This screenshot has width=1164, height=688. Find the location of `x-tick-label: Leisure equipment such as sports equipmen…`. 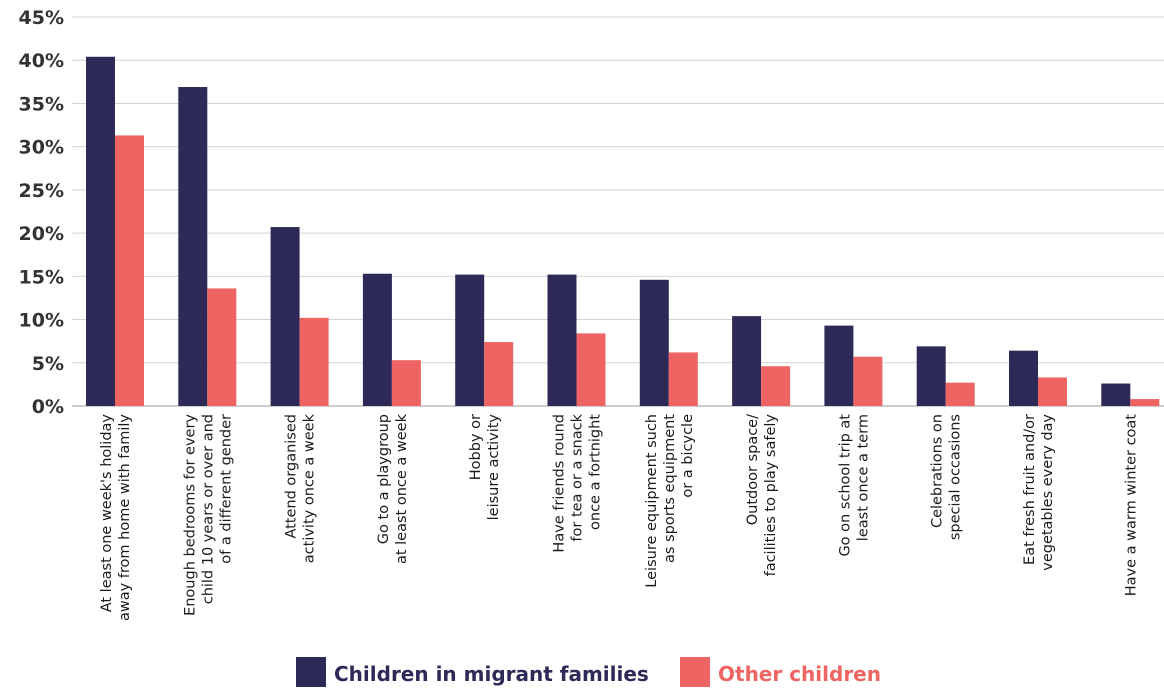

x-tick-label: Leisure equipment such as sports equipmen… is located at coordinates (670, 501).